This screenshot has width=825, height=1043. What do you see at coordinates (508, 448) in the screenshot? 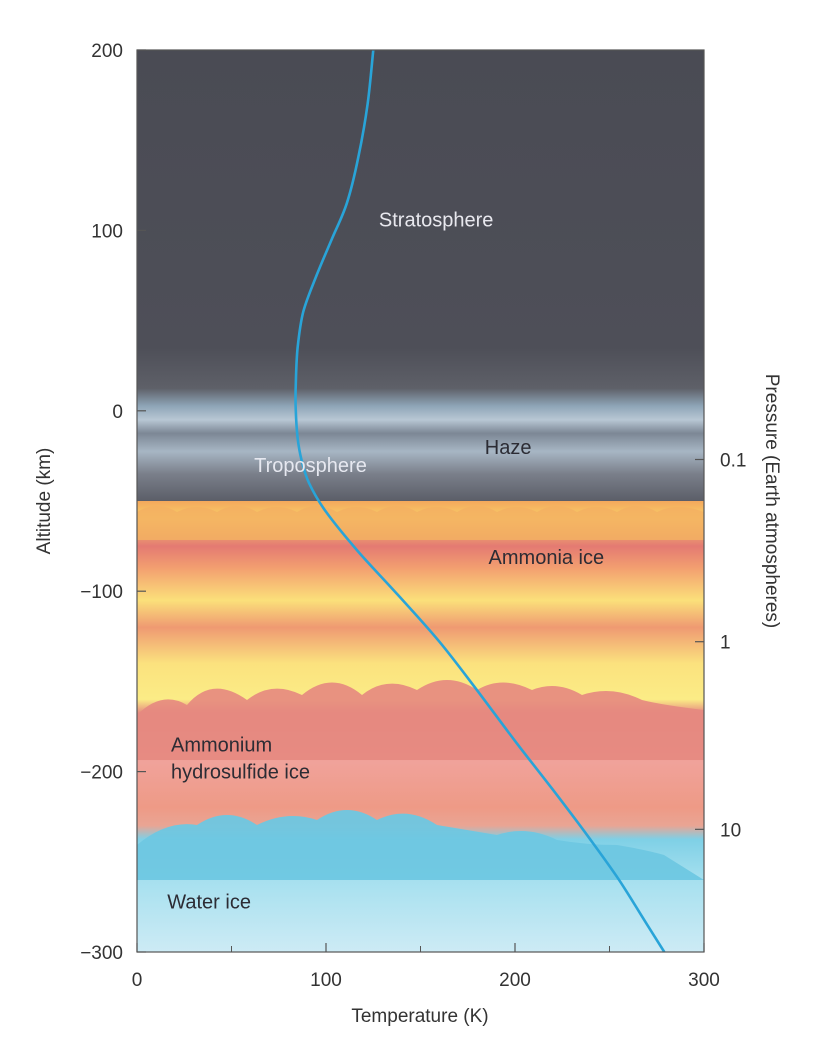
I see `region-label: Haze` at bounding box center [508, 448].